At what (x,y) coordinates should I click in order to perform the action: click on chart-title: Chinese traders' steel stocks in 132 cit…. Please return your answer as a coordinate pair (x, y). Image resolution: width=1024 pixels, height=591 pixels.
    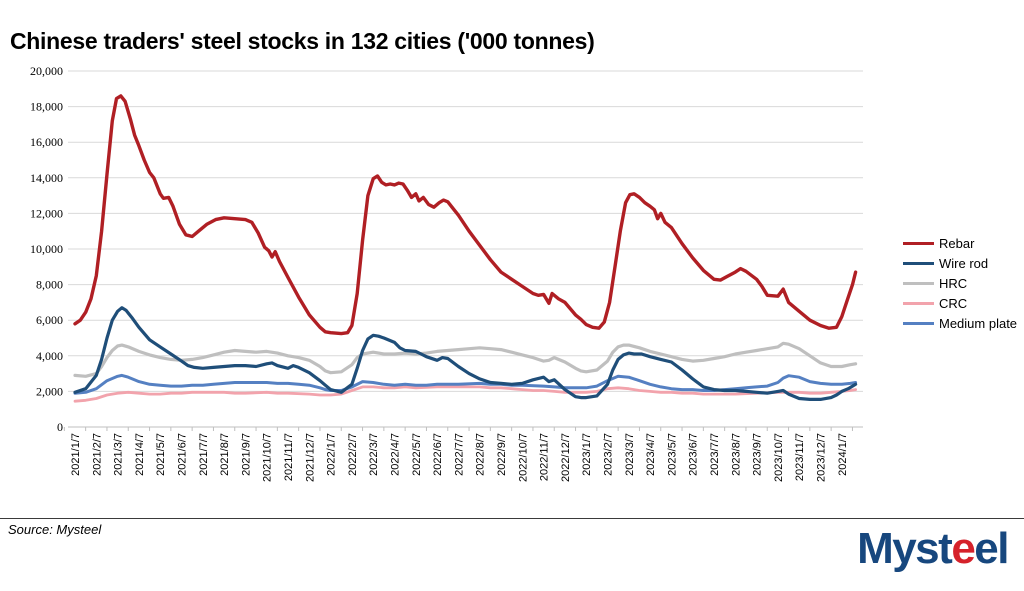
    Looking at the image, I should click on (302, 41).